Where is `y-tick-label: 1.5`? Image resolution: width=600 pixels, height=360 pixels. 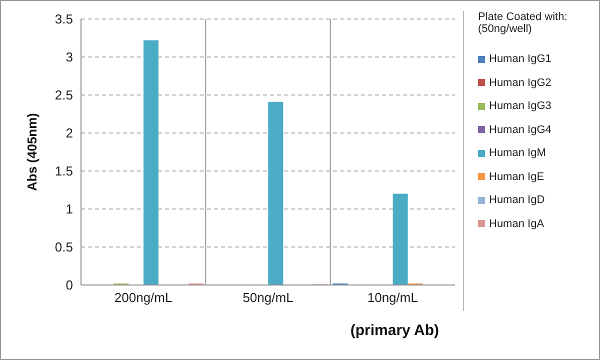
y-tick-label: 1.5 is located at coordinates (63, 171).